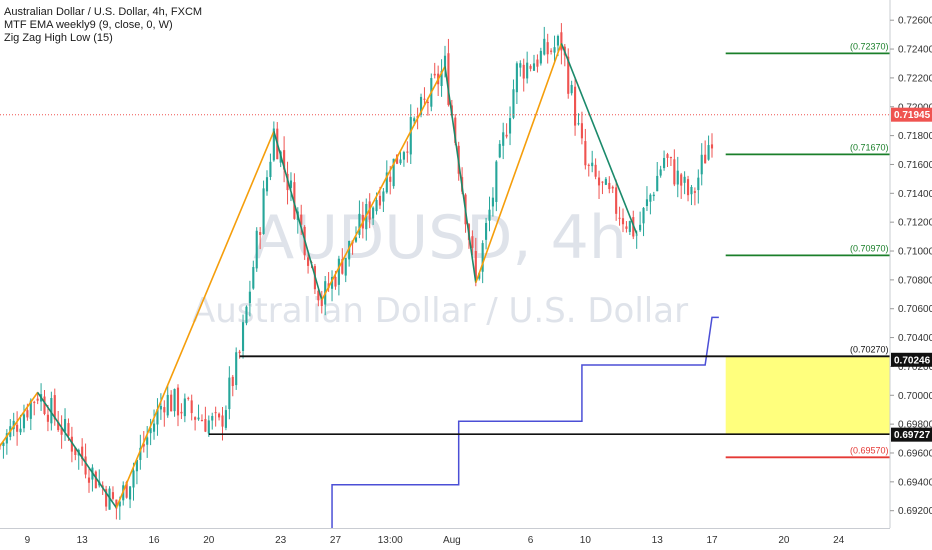  I want to click on level-label: (0.70270), so click(869, 349).